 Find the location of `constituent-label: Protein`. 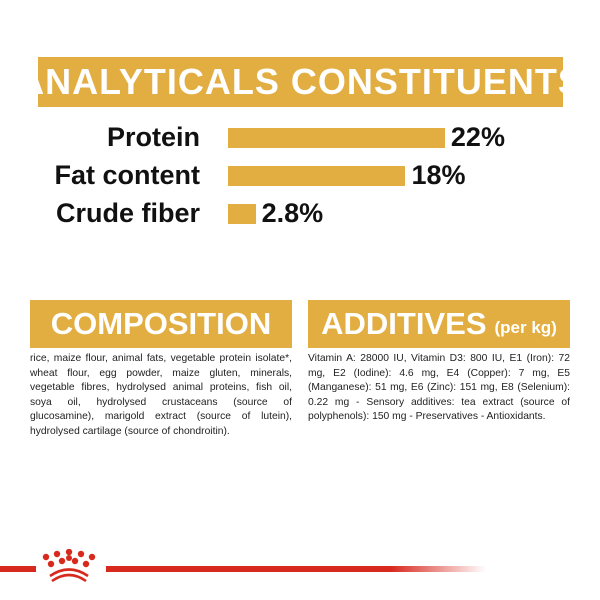

constituent-label: Protein is located at coordinates (153, 137).